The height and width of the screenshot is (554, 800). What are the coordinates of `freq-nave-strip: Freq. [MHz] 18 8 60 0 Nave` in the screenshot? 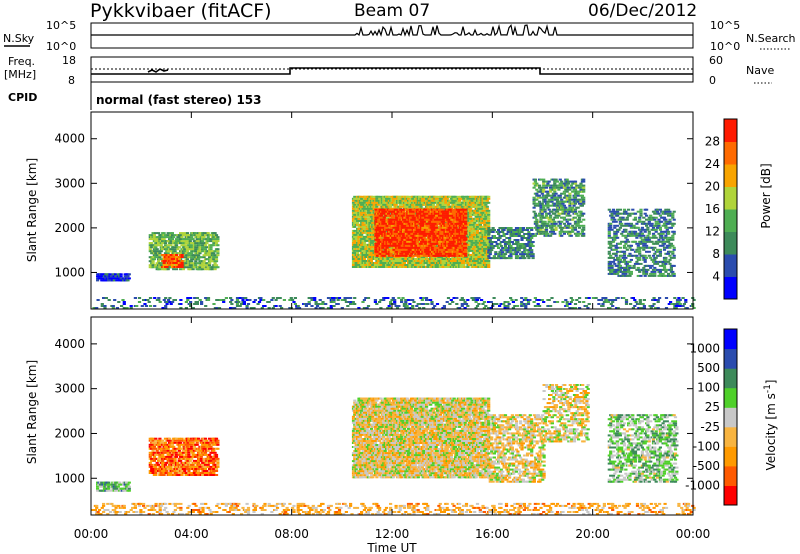 It's located at (389, 70).